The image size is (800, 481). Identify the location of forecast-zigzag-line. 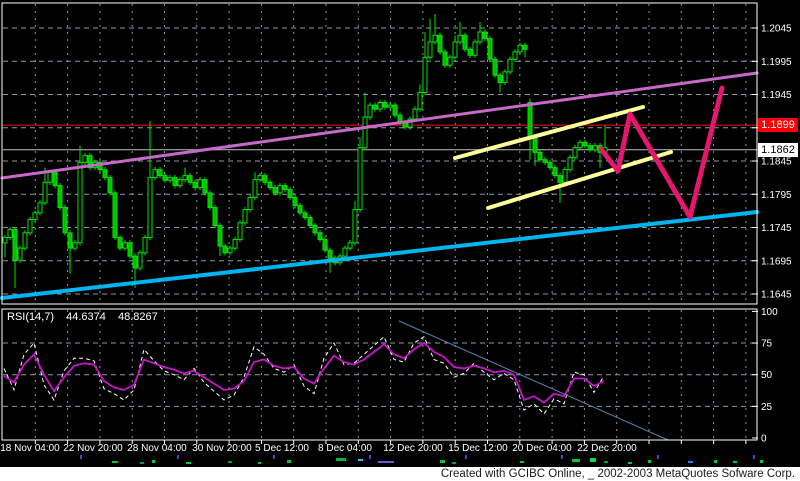
(661, 152).